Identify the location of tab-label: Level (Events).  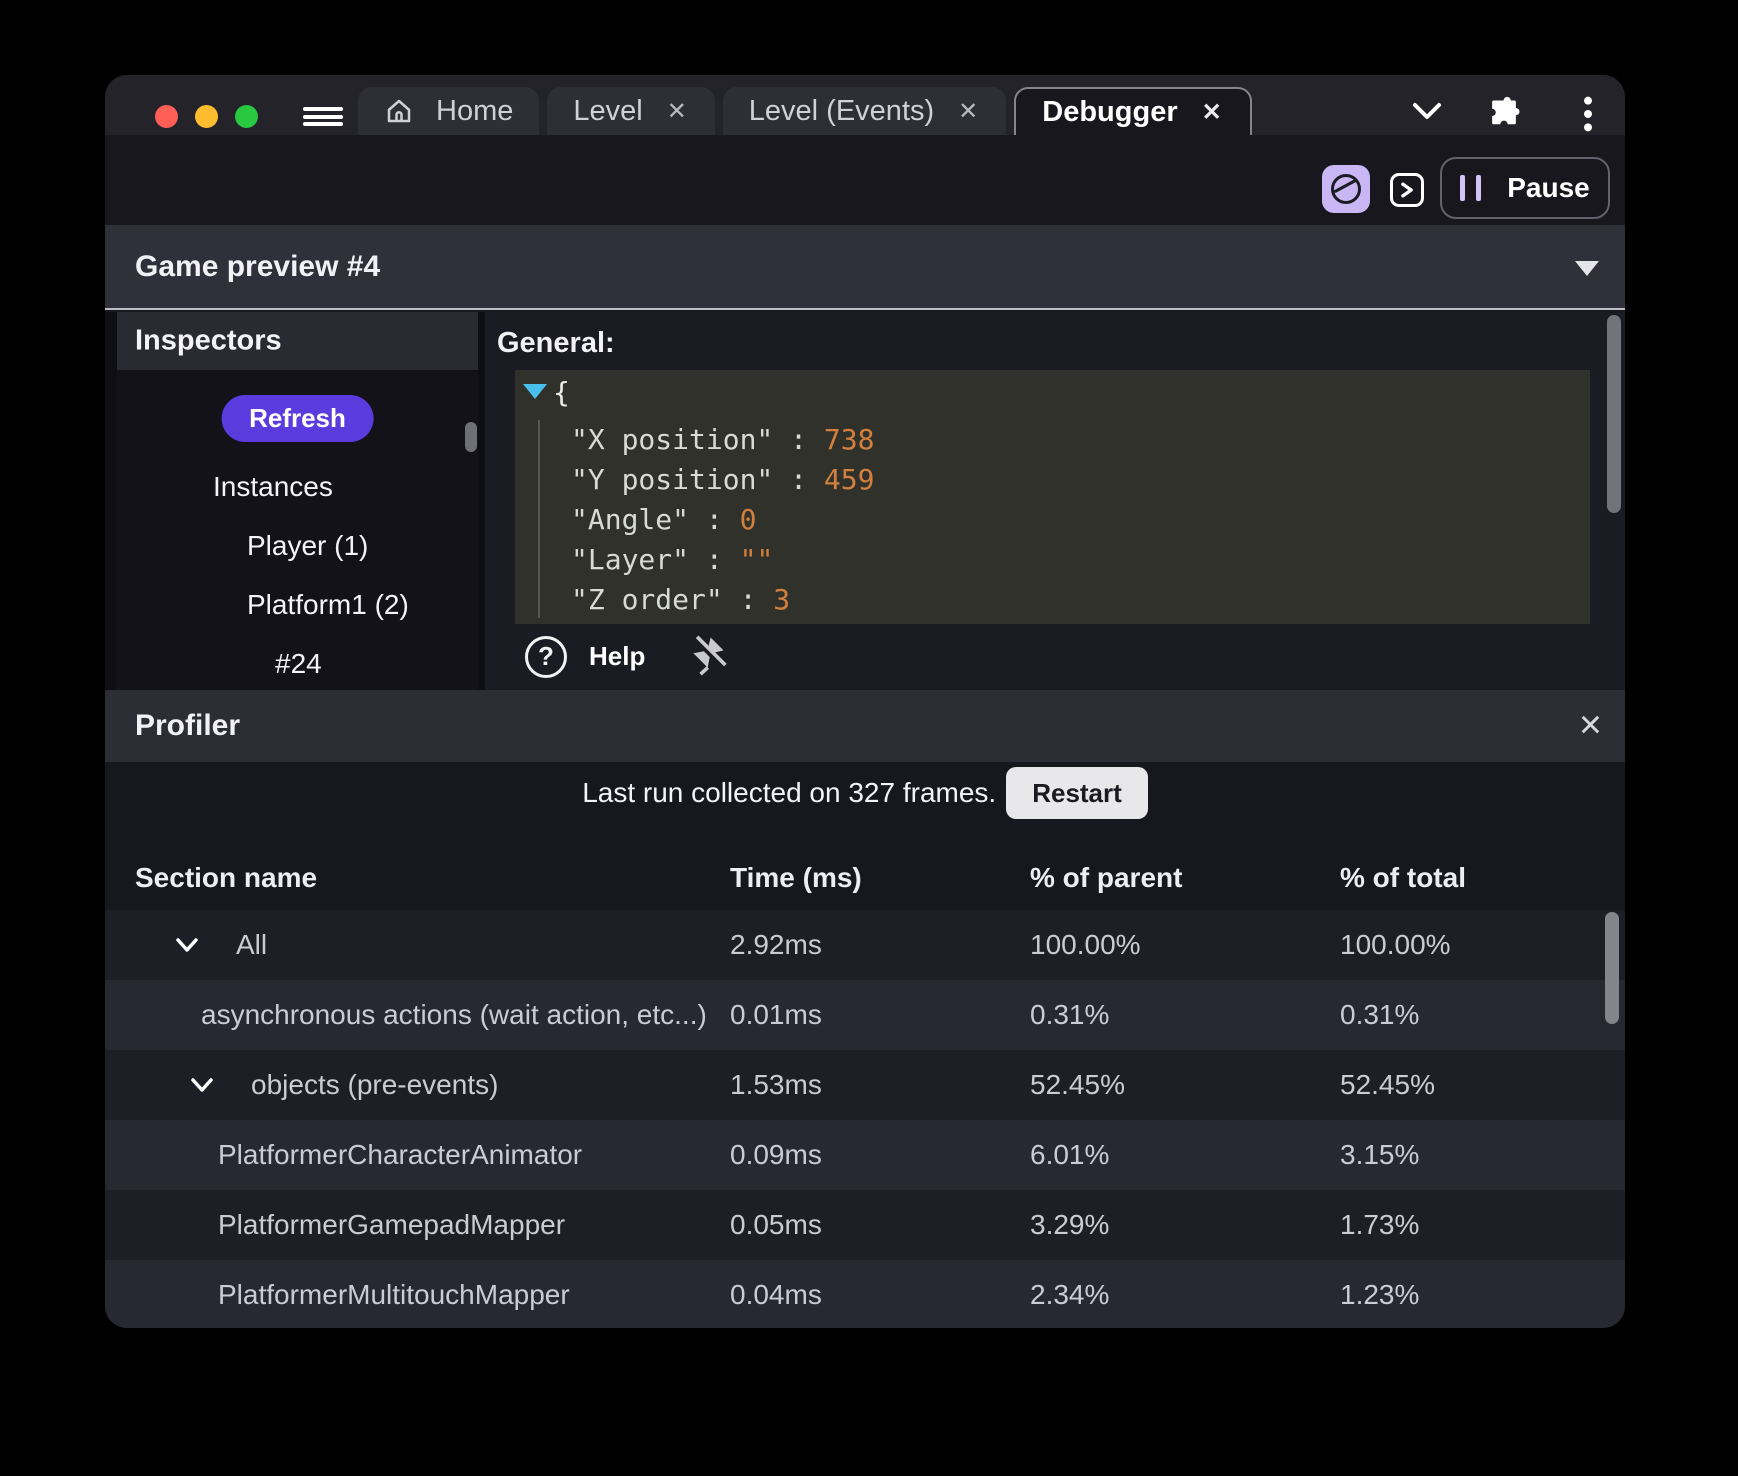
(841, 110).